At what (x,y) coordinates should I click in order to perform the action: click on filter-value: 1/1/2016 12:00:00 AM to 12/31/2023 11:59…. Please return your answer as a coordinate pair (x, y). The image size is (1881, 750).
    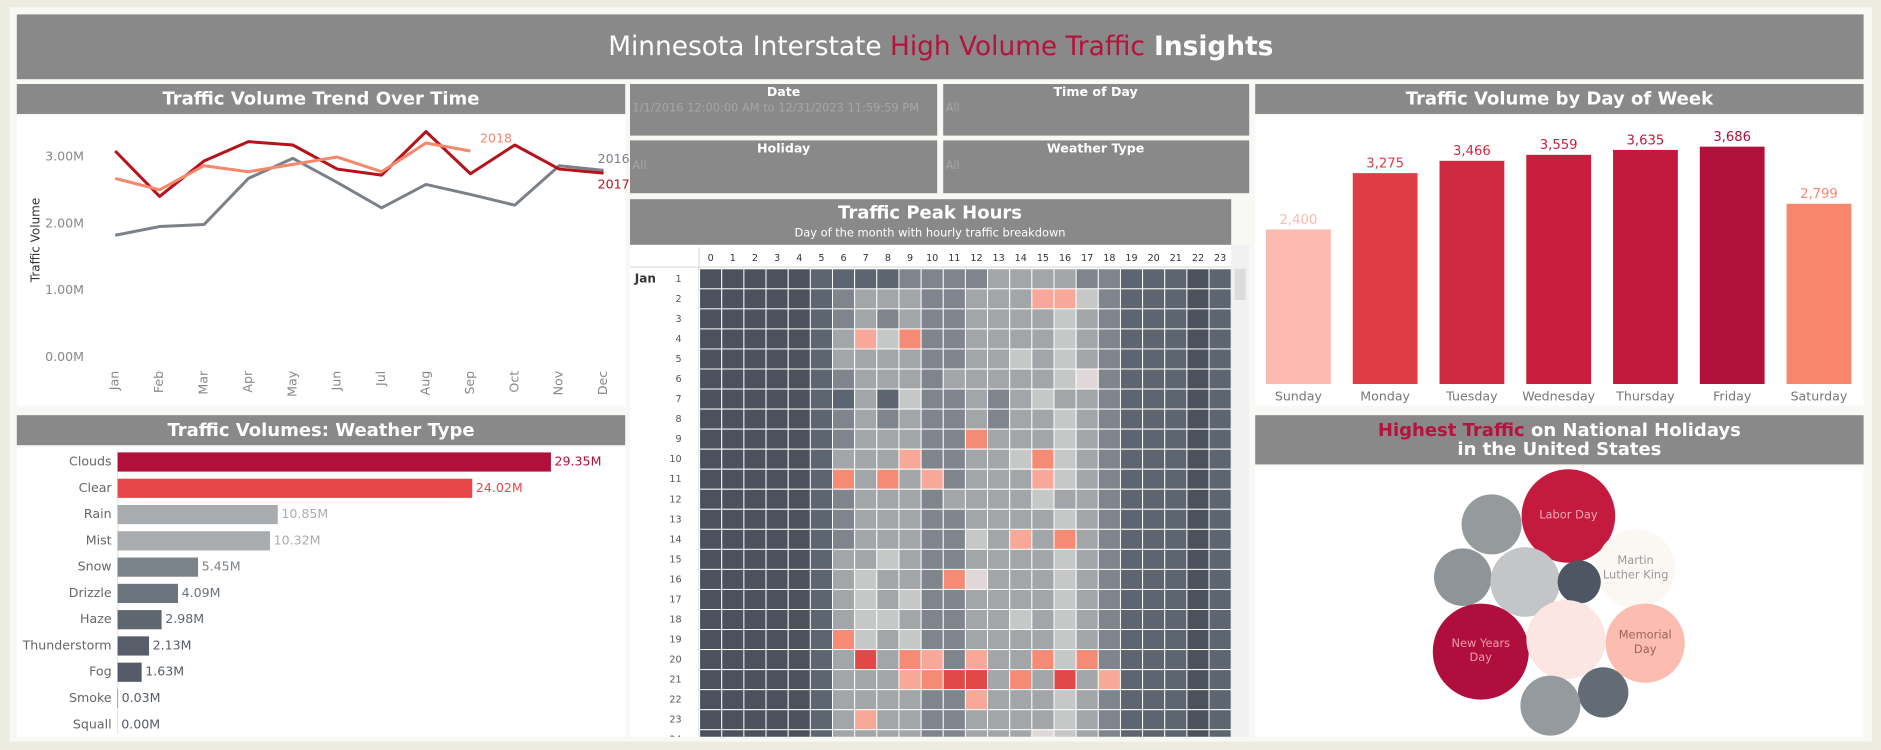
    Looking at the image, I should click on (775, 108).